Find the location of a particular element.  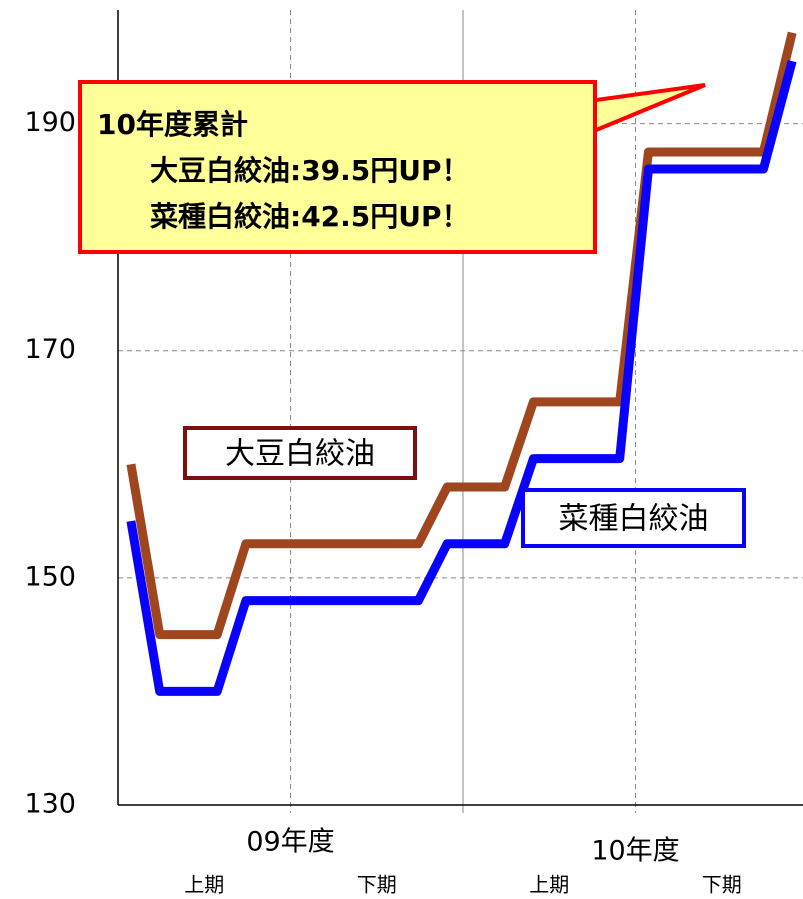

year-label: 09年度 is located at coordinates (290, 842).